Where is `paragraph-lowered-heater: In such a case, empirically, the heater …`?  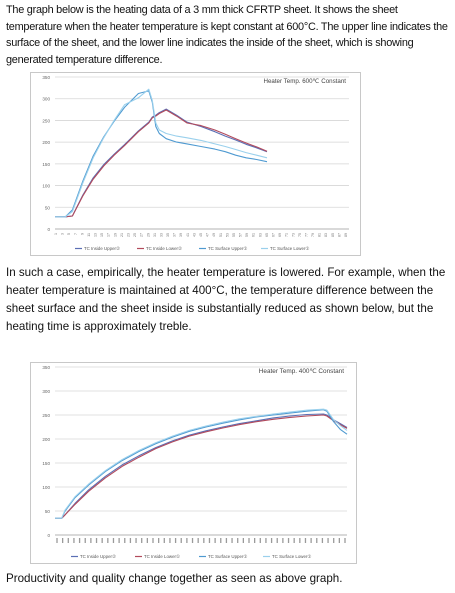 paragraph-lowered-heater: In such a case, empirically, the heater … is located at coordinates (226, 299).